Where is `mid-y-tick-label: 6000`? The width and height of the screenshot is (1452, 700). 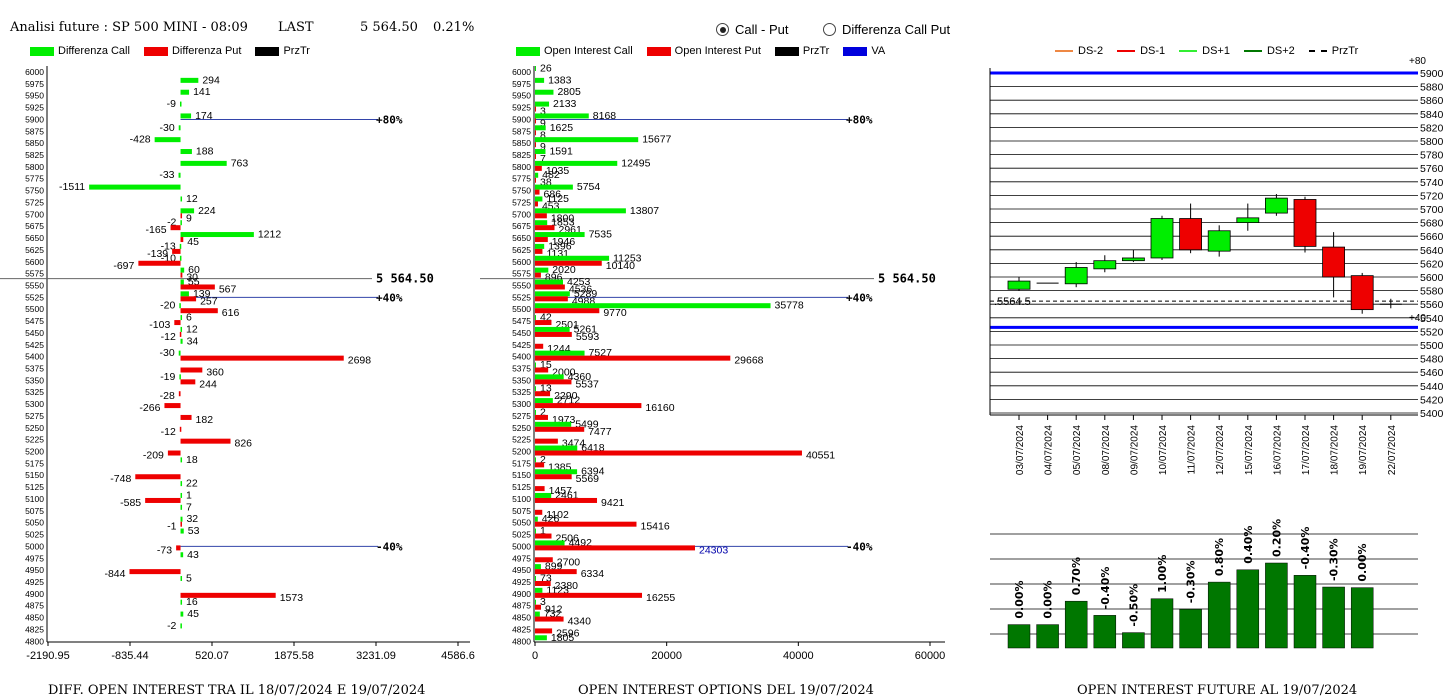
mid-y-tick-label: 6000 is located at coordinates (521, 72).